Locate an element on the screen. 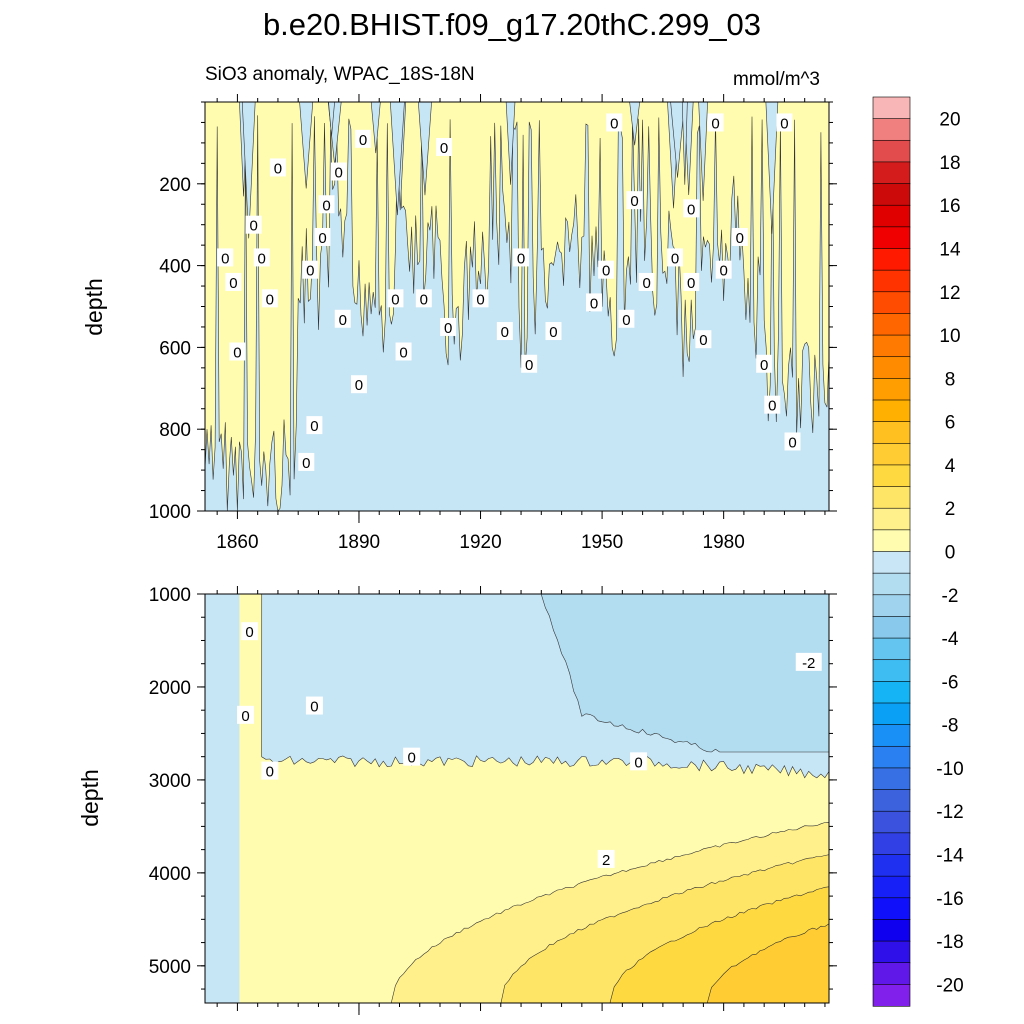 The height and width of the screenshot is (1024, 1024). colorbar-label: 6 is located at coordinates (950, 423).